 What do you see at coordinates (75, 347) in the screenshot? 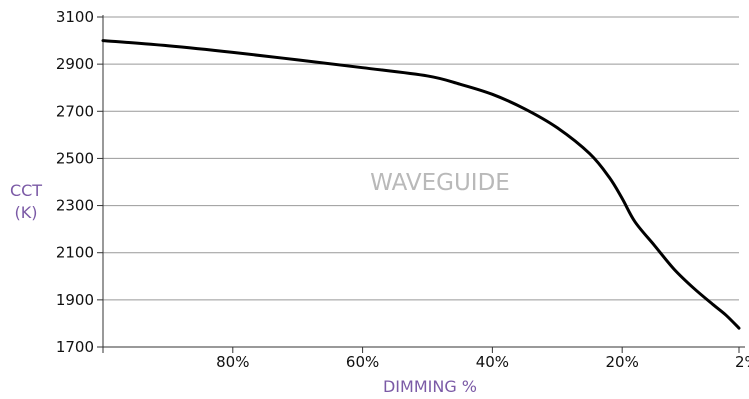
I see `y-tick-label-1700: 1700` at bounding box center [75, 347].